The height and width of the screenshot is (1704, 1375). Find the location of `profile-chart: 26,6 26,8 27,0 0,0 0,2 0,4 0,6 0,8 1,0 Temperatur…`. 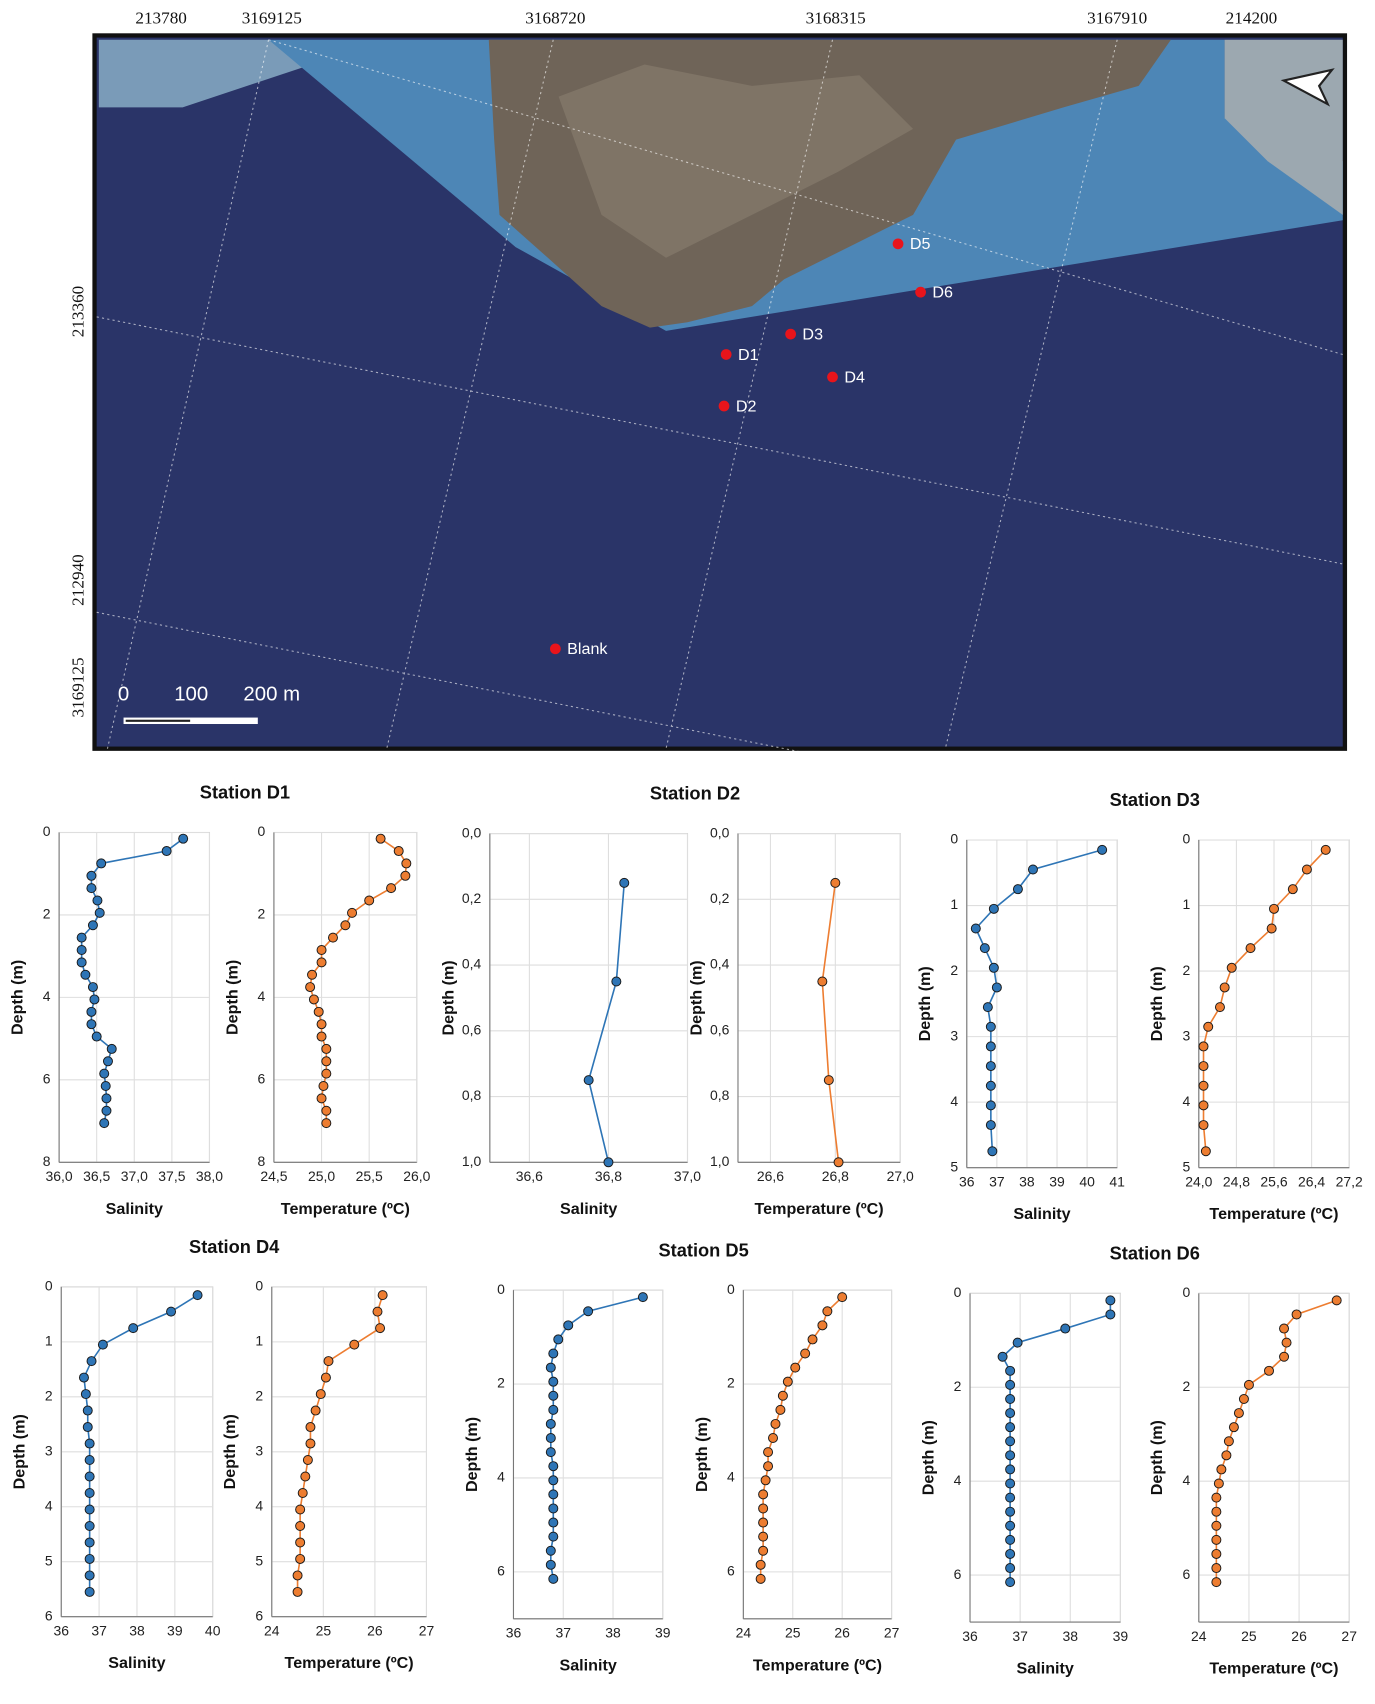

profile-chart: 26,6 26,8 27,0 0,0 0,2 0,4 0,6 0,8 1,0 Temperatur… is located at coordinates (800, 1021).